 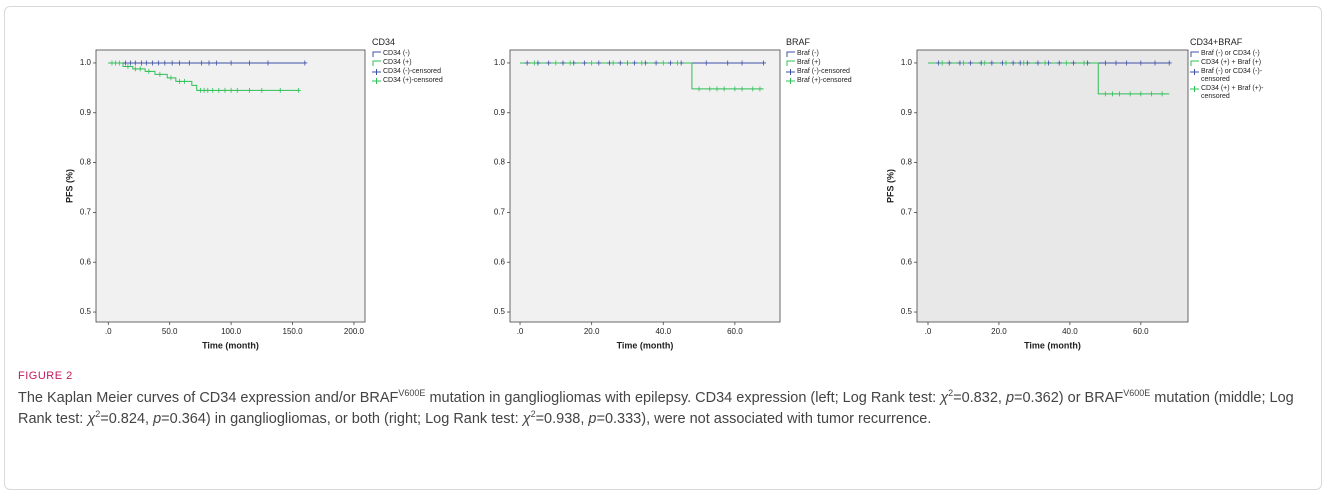 I want to click on legend-item: Braf (-) or CD34 (-)-censored, so click(x=1235, y=76).